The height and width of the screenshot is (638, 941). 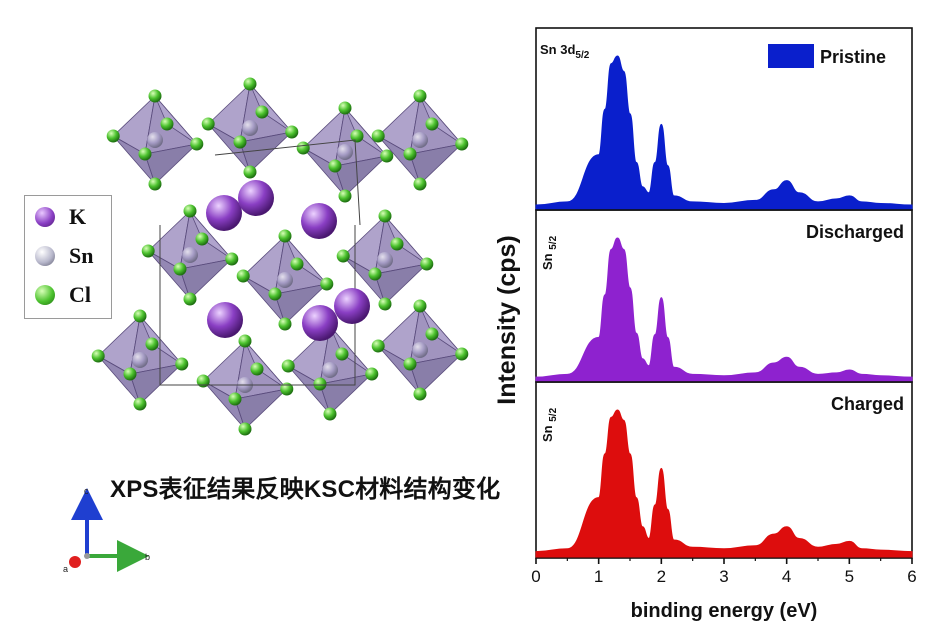 What do you see at coordinates (147, 557) in the screenshot?
I see `b-axis-label: b` at bounding box center [147, 557].